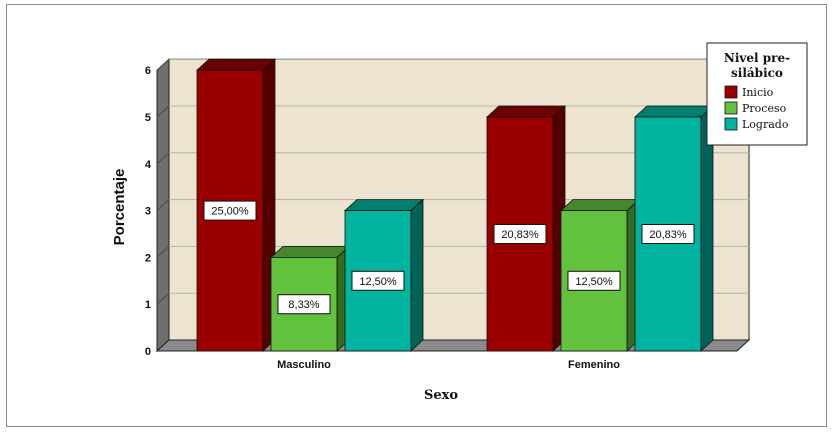  What do you see at coordinates (148, 118) in the screenshot?
I see `y-tick-label: 5` at bounding box center [148, 118].